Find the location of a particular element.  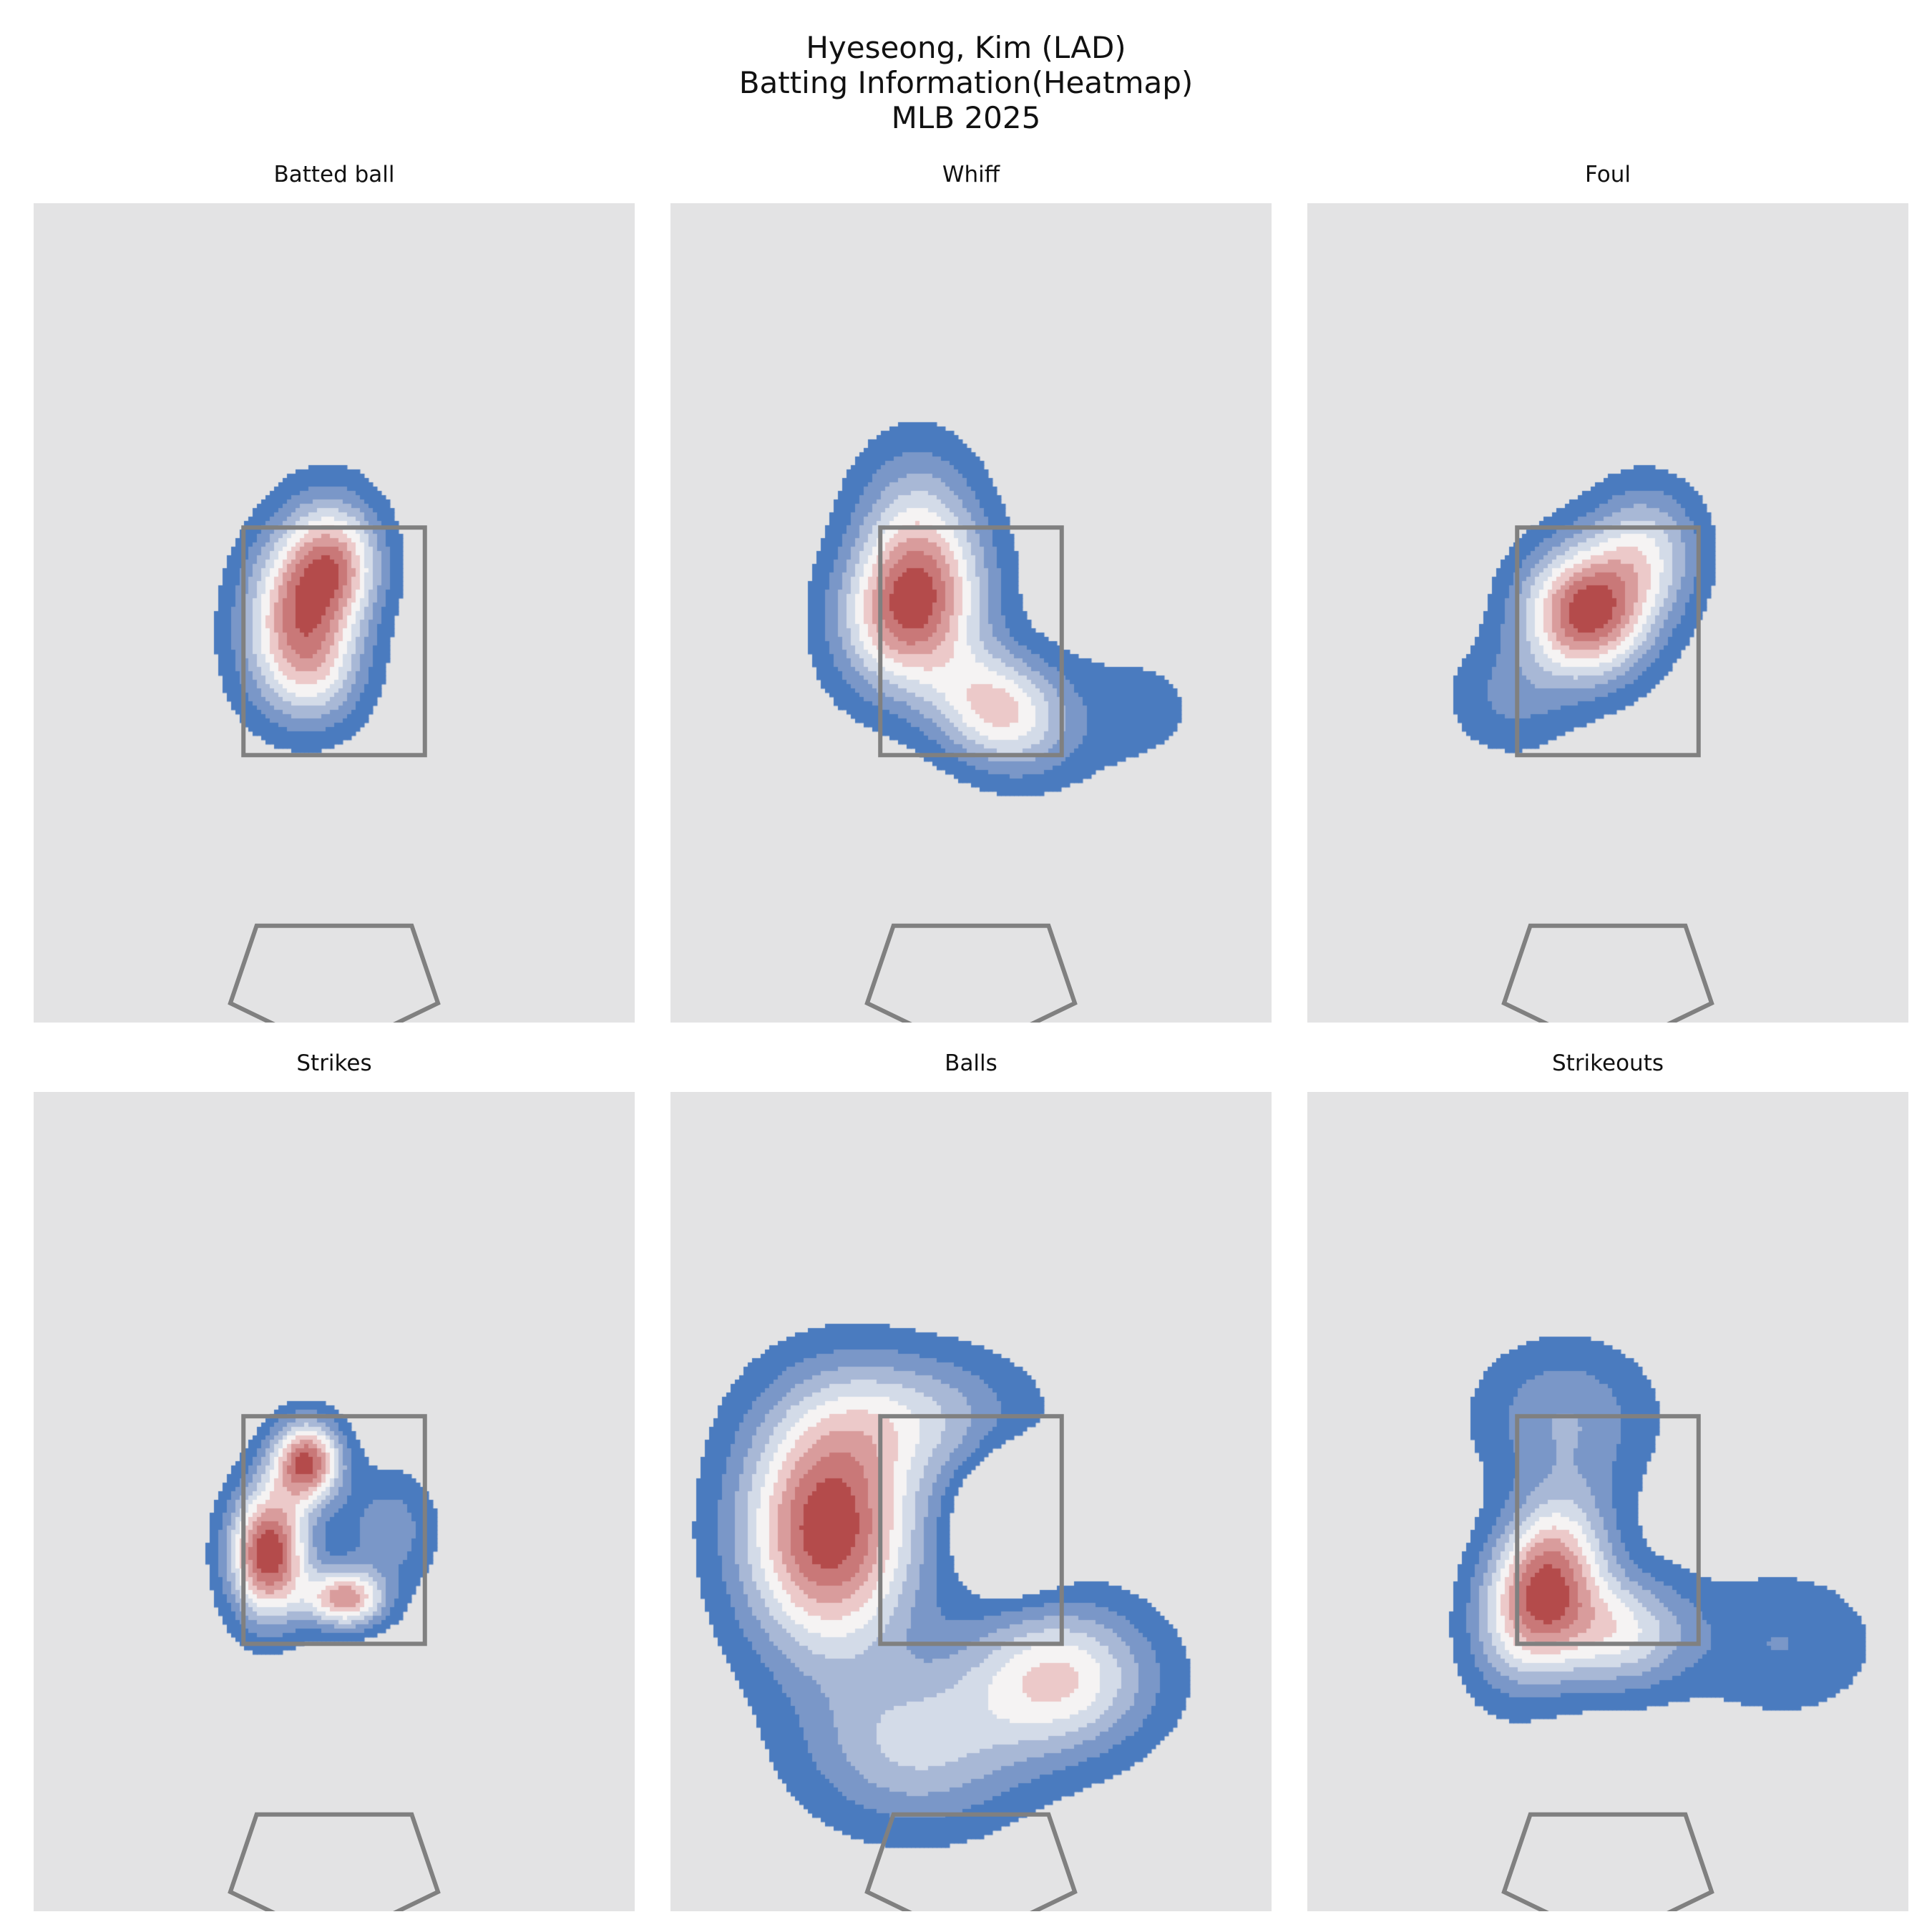

panel-title-foul: Foul is located at coordinates (1608, 174).